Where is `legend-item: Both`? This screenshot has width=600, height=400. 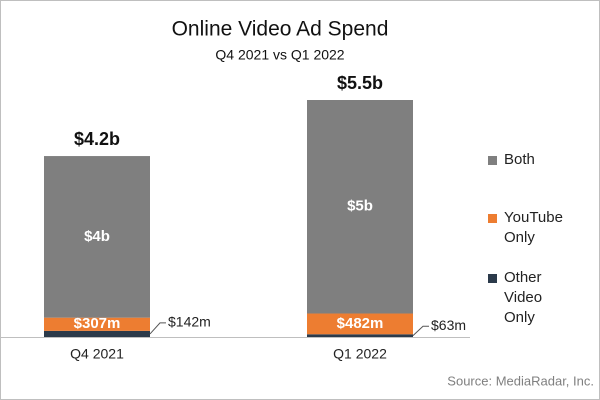 legend-item: Both is located at coordinates (538, 160).